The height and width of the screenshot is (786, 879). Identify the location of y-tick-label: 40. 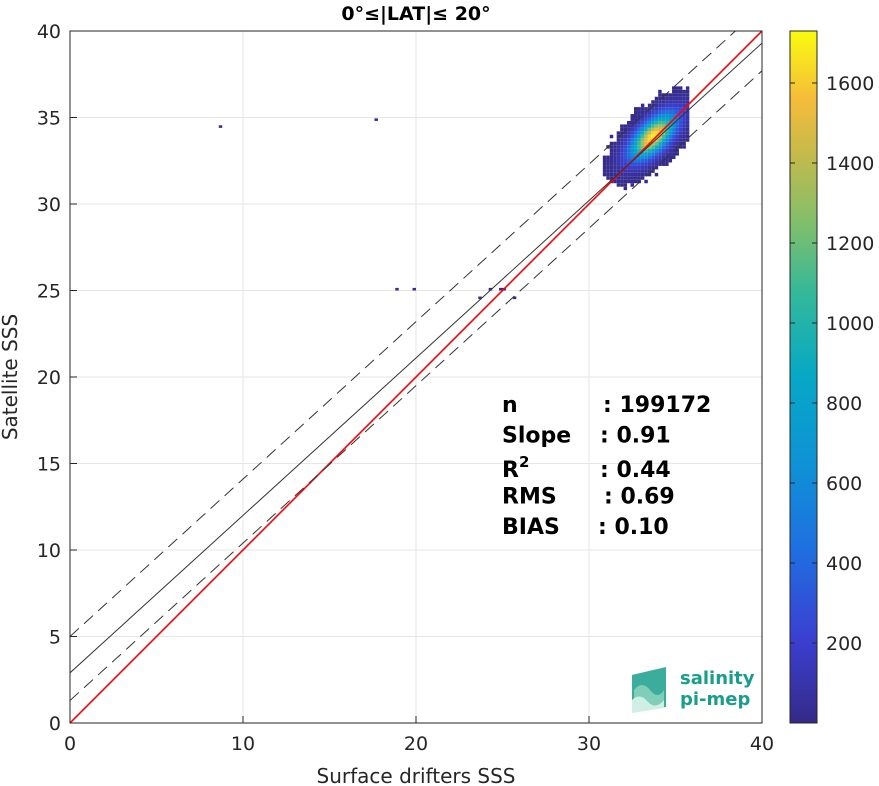
(49, 32).